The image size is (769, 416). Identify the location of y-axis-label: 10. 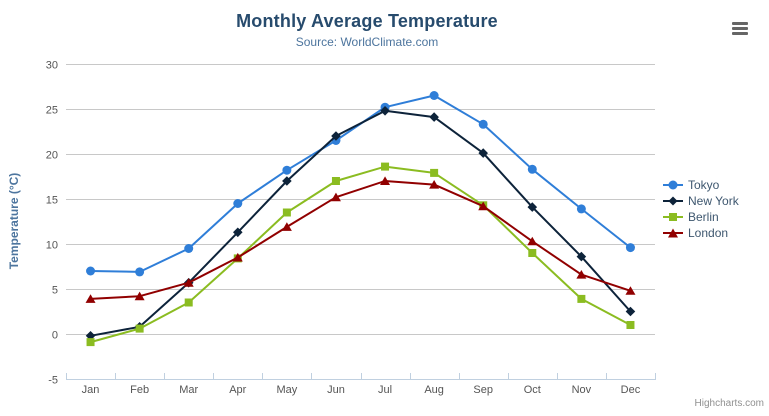
(52, 246).